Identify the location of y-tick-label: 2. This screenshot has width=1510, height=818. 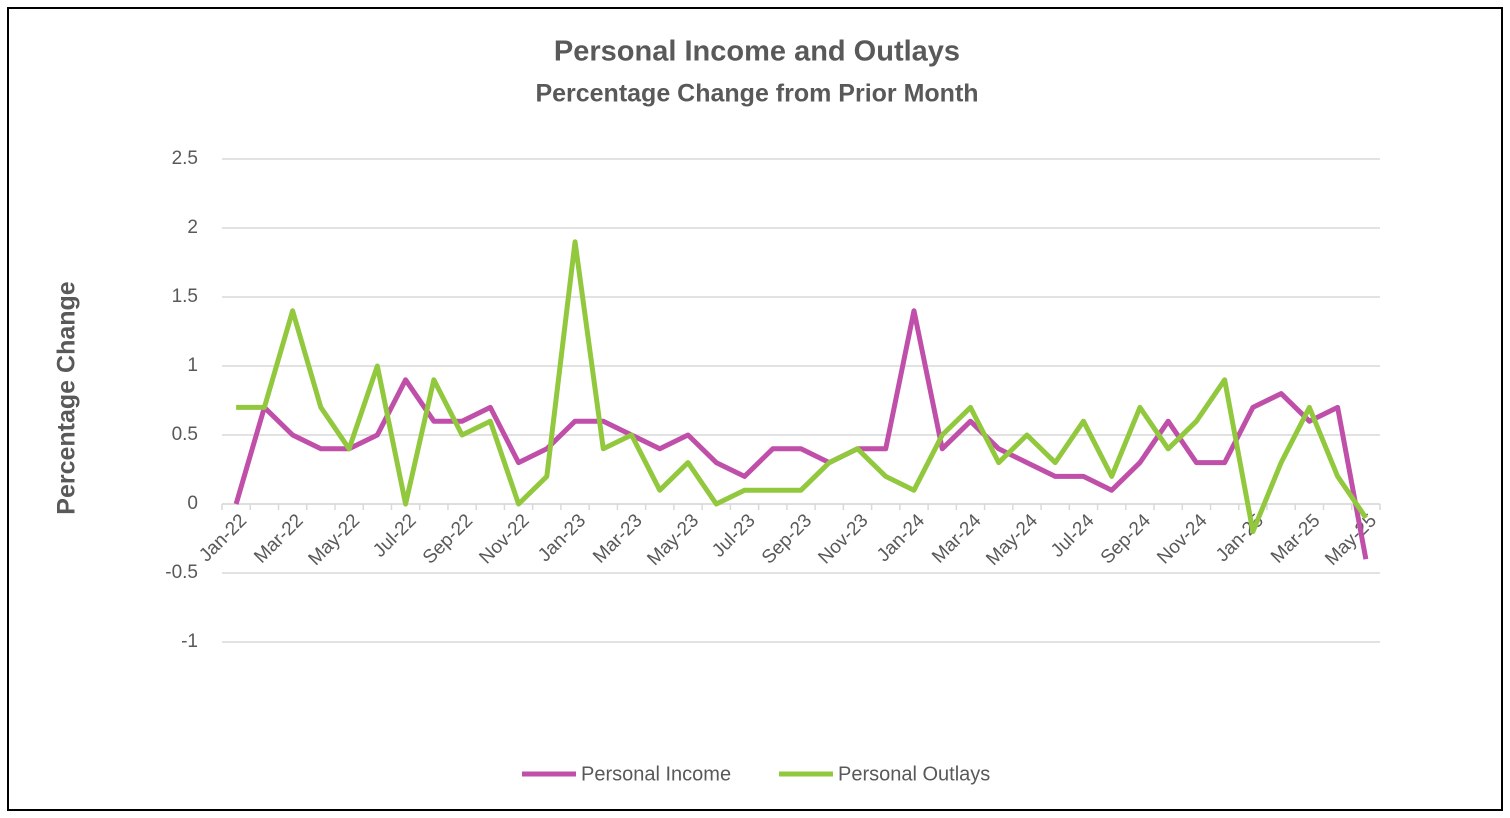
(192, 227).